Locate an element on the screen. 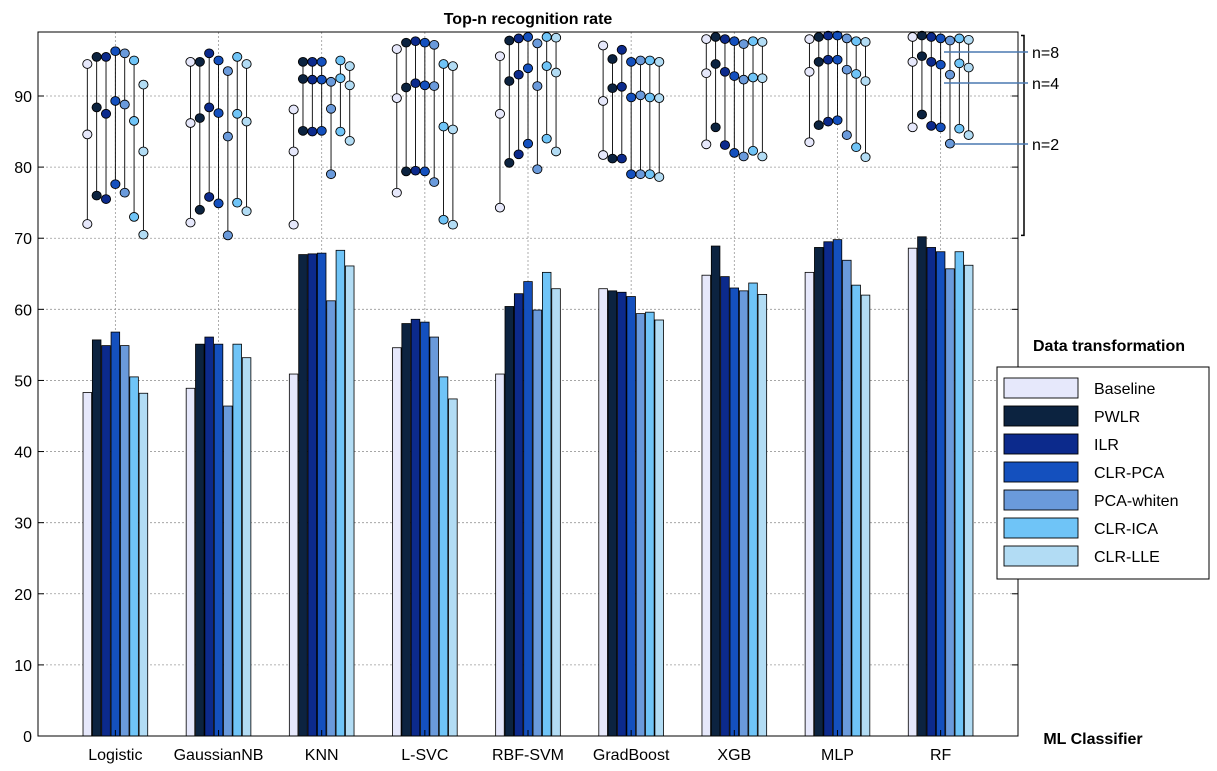 The height and width of the screenshot is (771, 1217). y-tick-label: 80 is located at coordinates (23, 168).